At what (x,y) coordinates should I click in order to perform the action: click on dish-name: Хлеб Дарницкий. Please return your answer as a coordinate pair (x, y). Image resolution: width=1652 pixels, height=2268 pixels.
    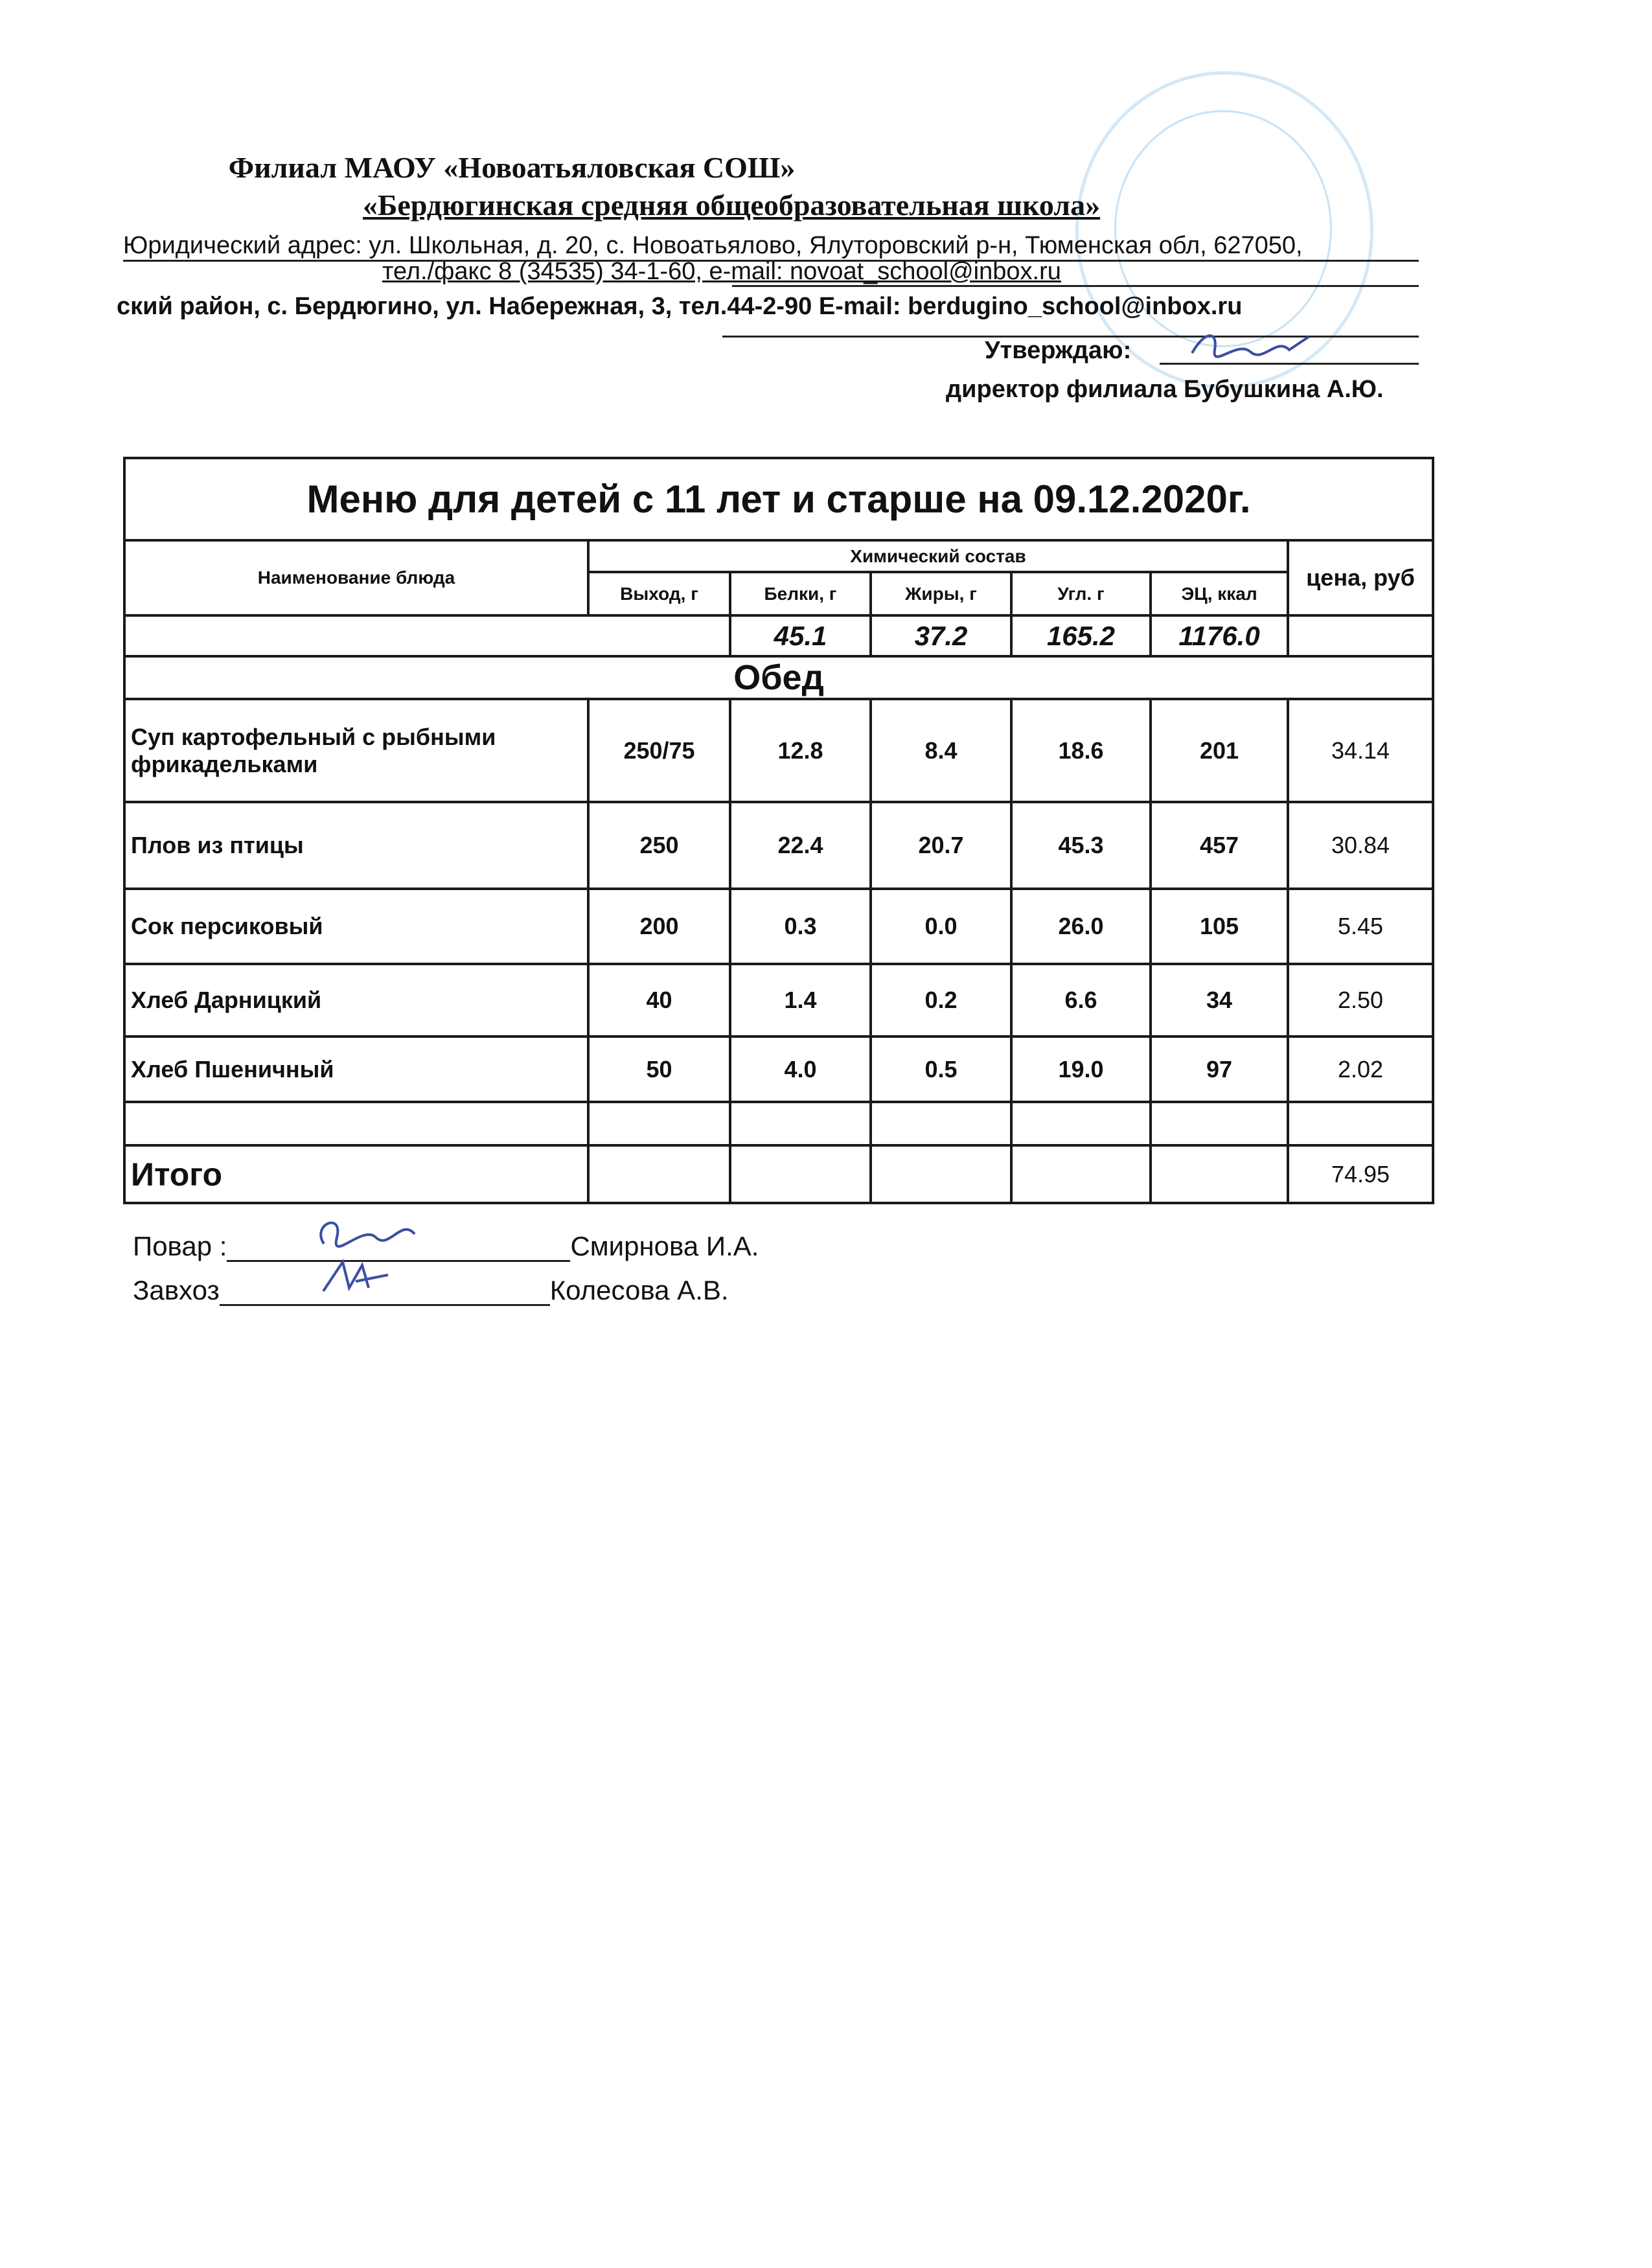
    Looking at the image, I should click on (356, 1000).